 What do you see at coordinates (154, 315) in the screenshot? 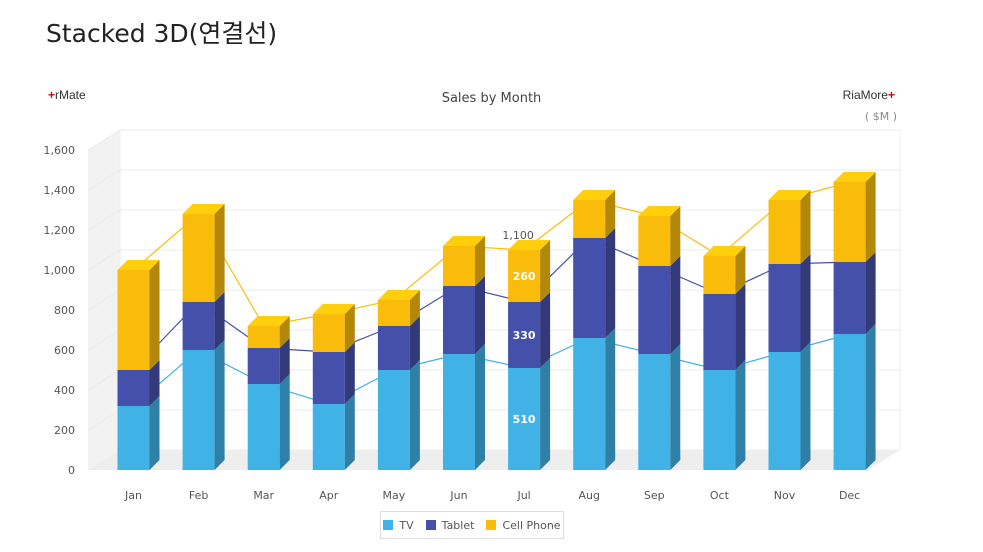
I see `bar-jan-cell-phone-side` at bounding box center [154, 315].